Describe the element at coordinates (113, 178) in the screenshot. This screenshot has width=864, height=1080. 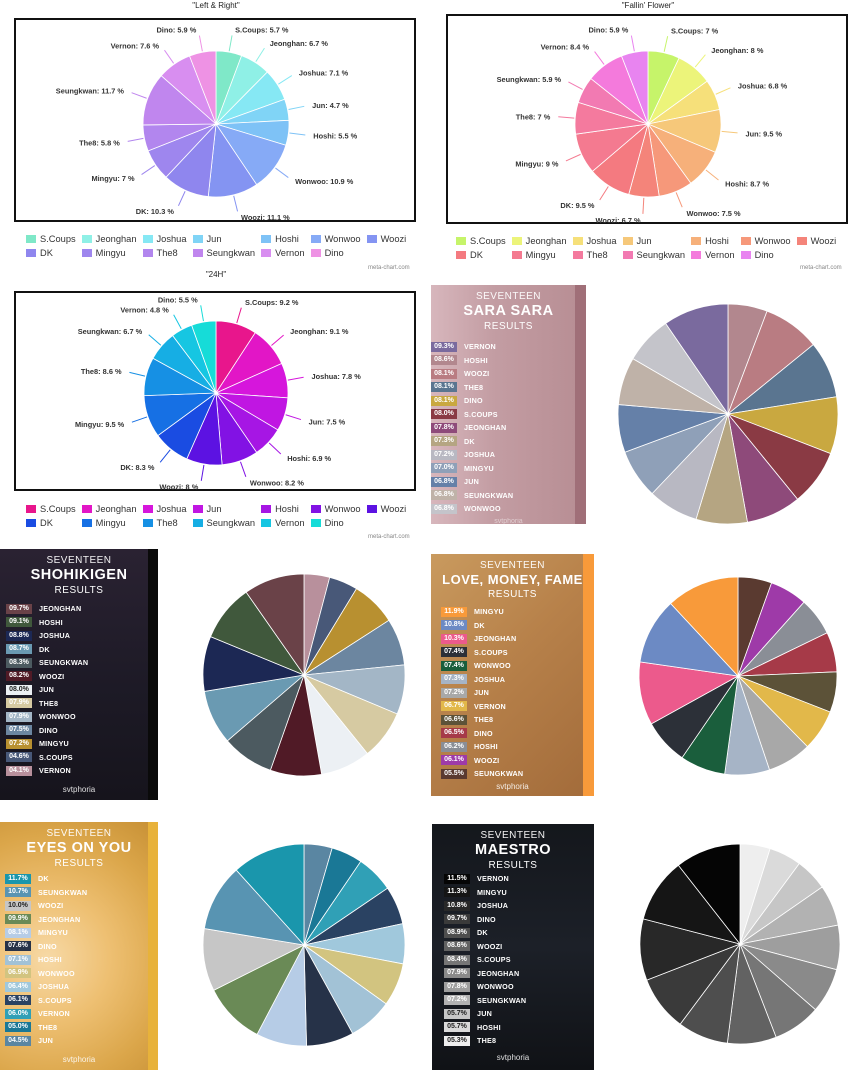
I see `slice-label-mingyu: Mingyu: 7 %` at that location.